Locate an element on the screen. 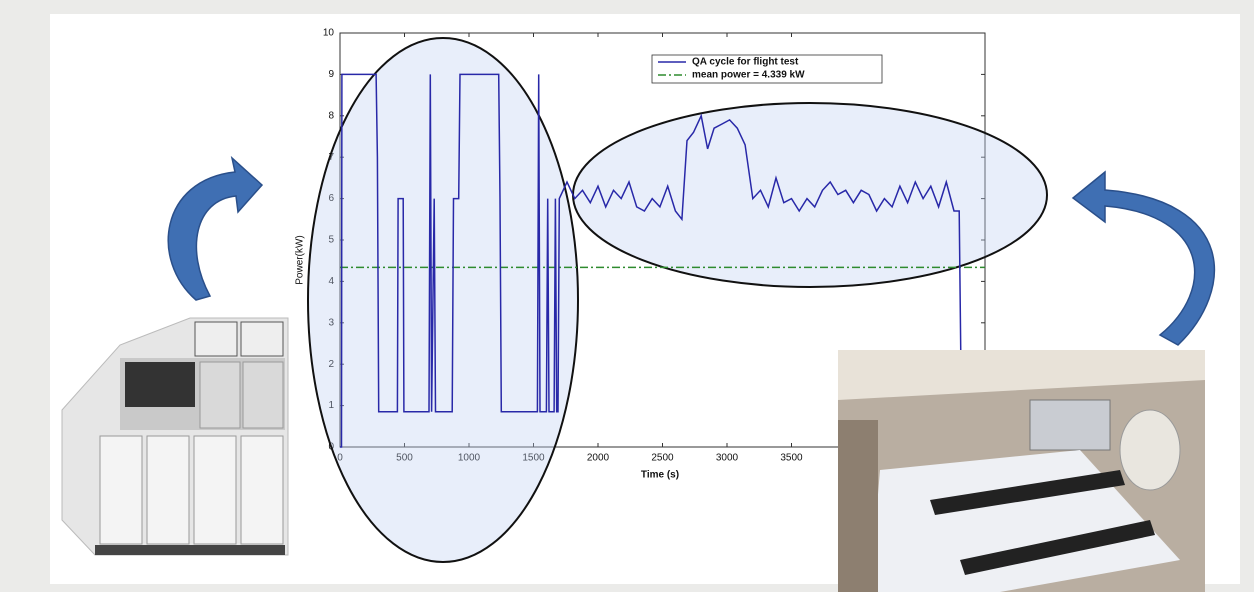  y-axis-label: Power(kW) is located at coordinates (300, 259).